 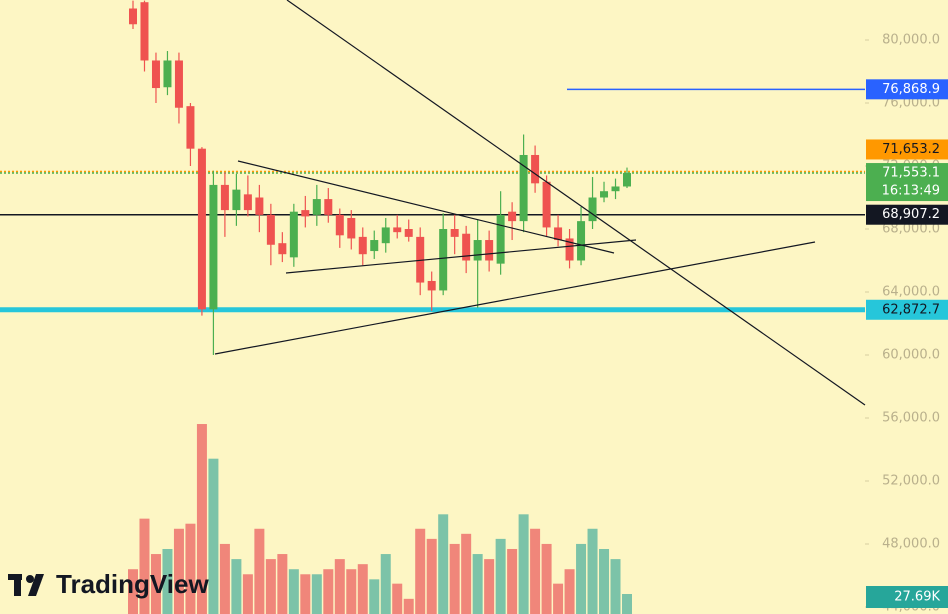 I want to click on countdown-label: 16:13:49, so click(x=911, y=191).